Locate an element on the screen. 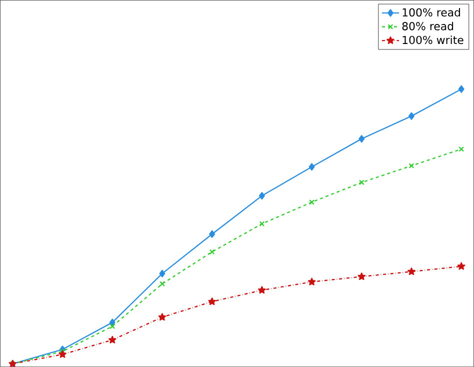  legend-label: 100% read is located at coordinates (431, 12).